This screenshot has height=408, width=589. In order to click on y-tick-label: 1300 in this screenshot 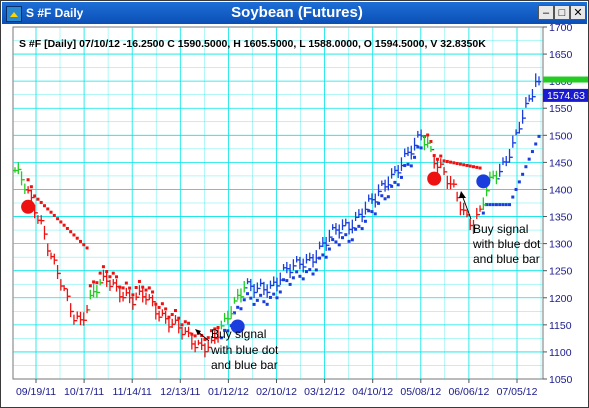, I will do `click(561, 245)`.